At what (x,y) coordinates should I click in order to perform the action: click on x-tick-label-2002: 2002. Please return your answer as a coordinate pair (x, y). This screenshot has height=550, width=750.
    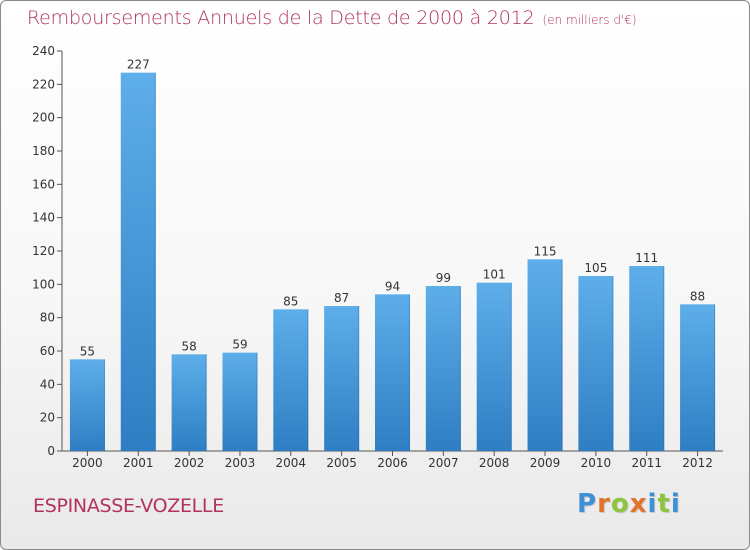
    Looking at the image, I should click on (189, 463).